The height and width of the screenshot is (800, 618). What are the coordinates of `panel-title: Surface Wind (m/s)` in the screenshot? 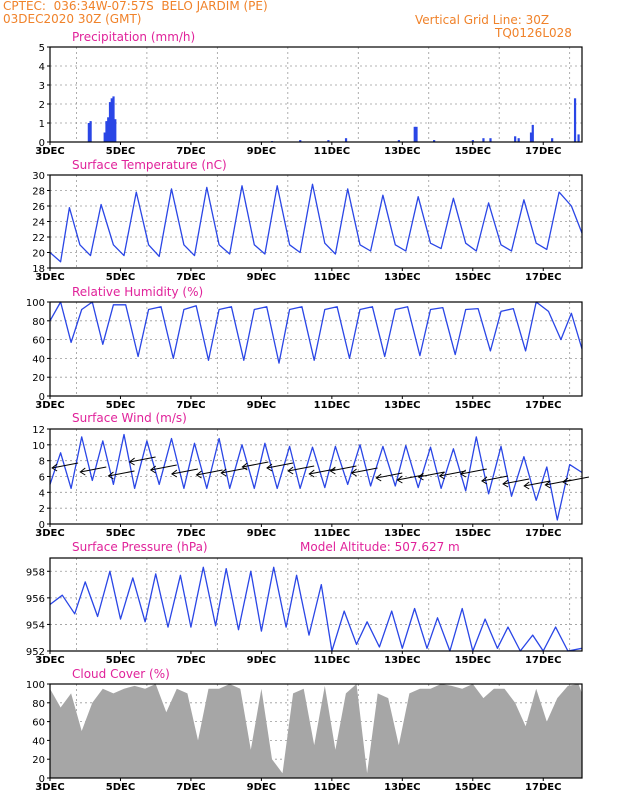 It's located at (129, 418).